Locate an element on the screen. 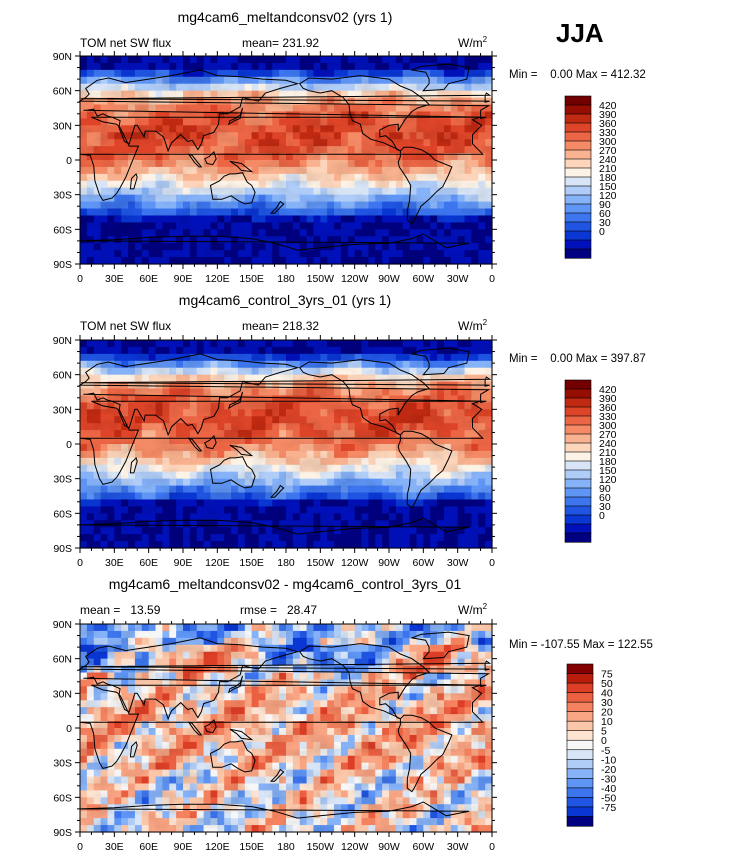  panel-units: W/m2 is located at coordinates (473, 325).